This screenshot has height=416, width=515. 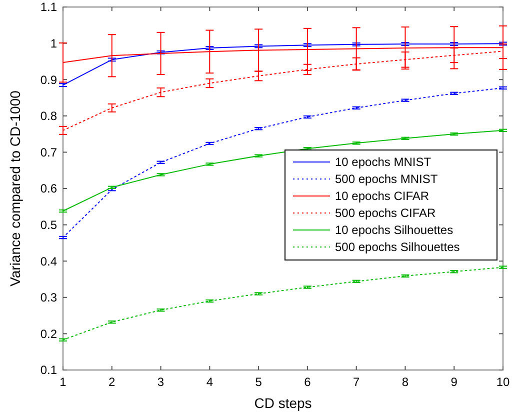 What do you see at coordinates (308, 382) in the screenshot?
I see `x-tick-label: 6` at bounding box center [308, 382].